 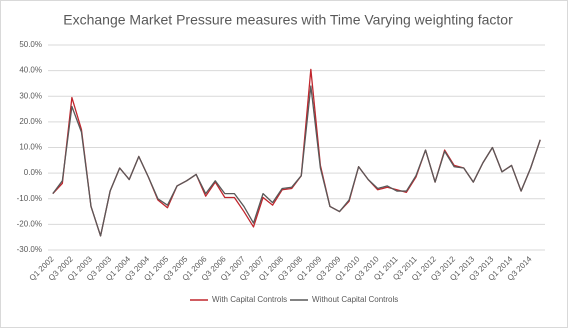 I want to click on y-tick-label: 30.0%, so click(x=30, y=95).